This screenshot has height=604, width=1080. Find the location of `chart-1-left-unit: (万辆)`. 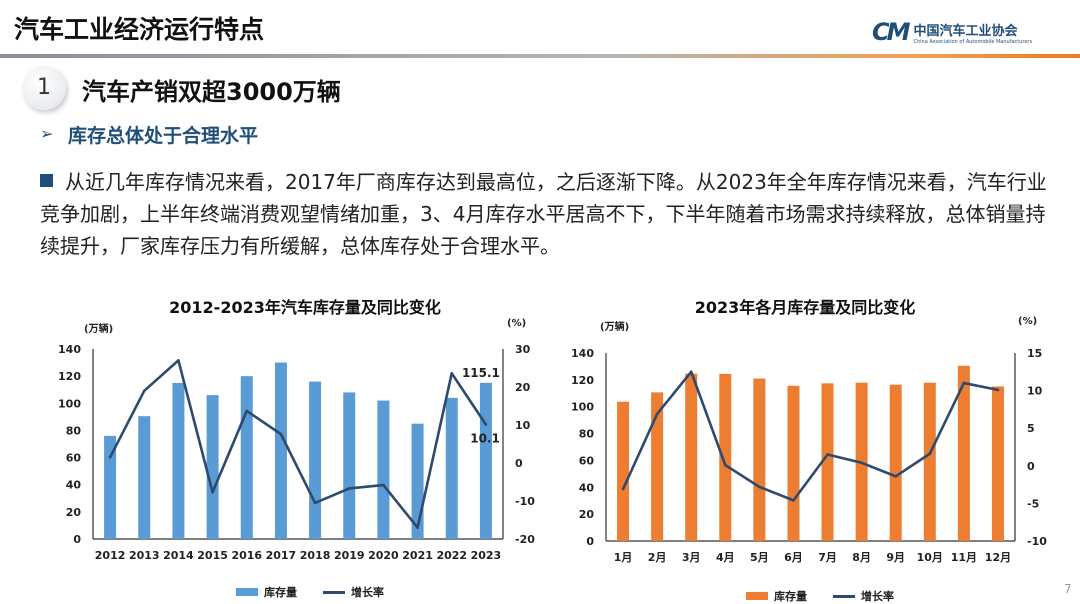

chart-1-left-unit: (万辆) is located at coordinates (99, 329).